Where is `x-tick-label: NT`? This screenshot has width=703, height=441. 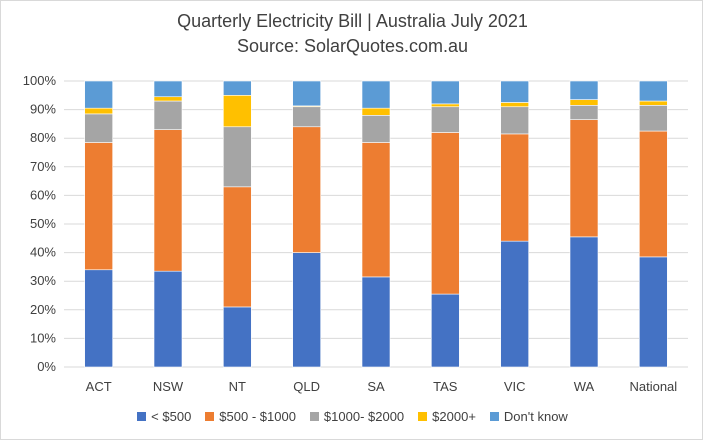
x-tick-label: NT is located at coordinates (237, 386).